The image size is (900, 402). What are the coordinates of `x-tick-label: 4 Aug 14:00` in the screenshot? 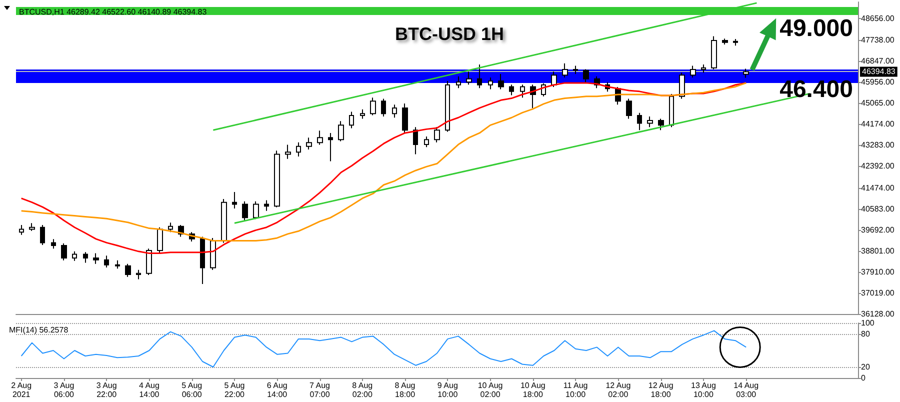 It's located at (149, 390).